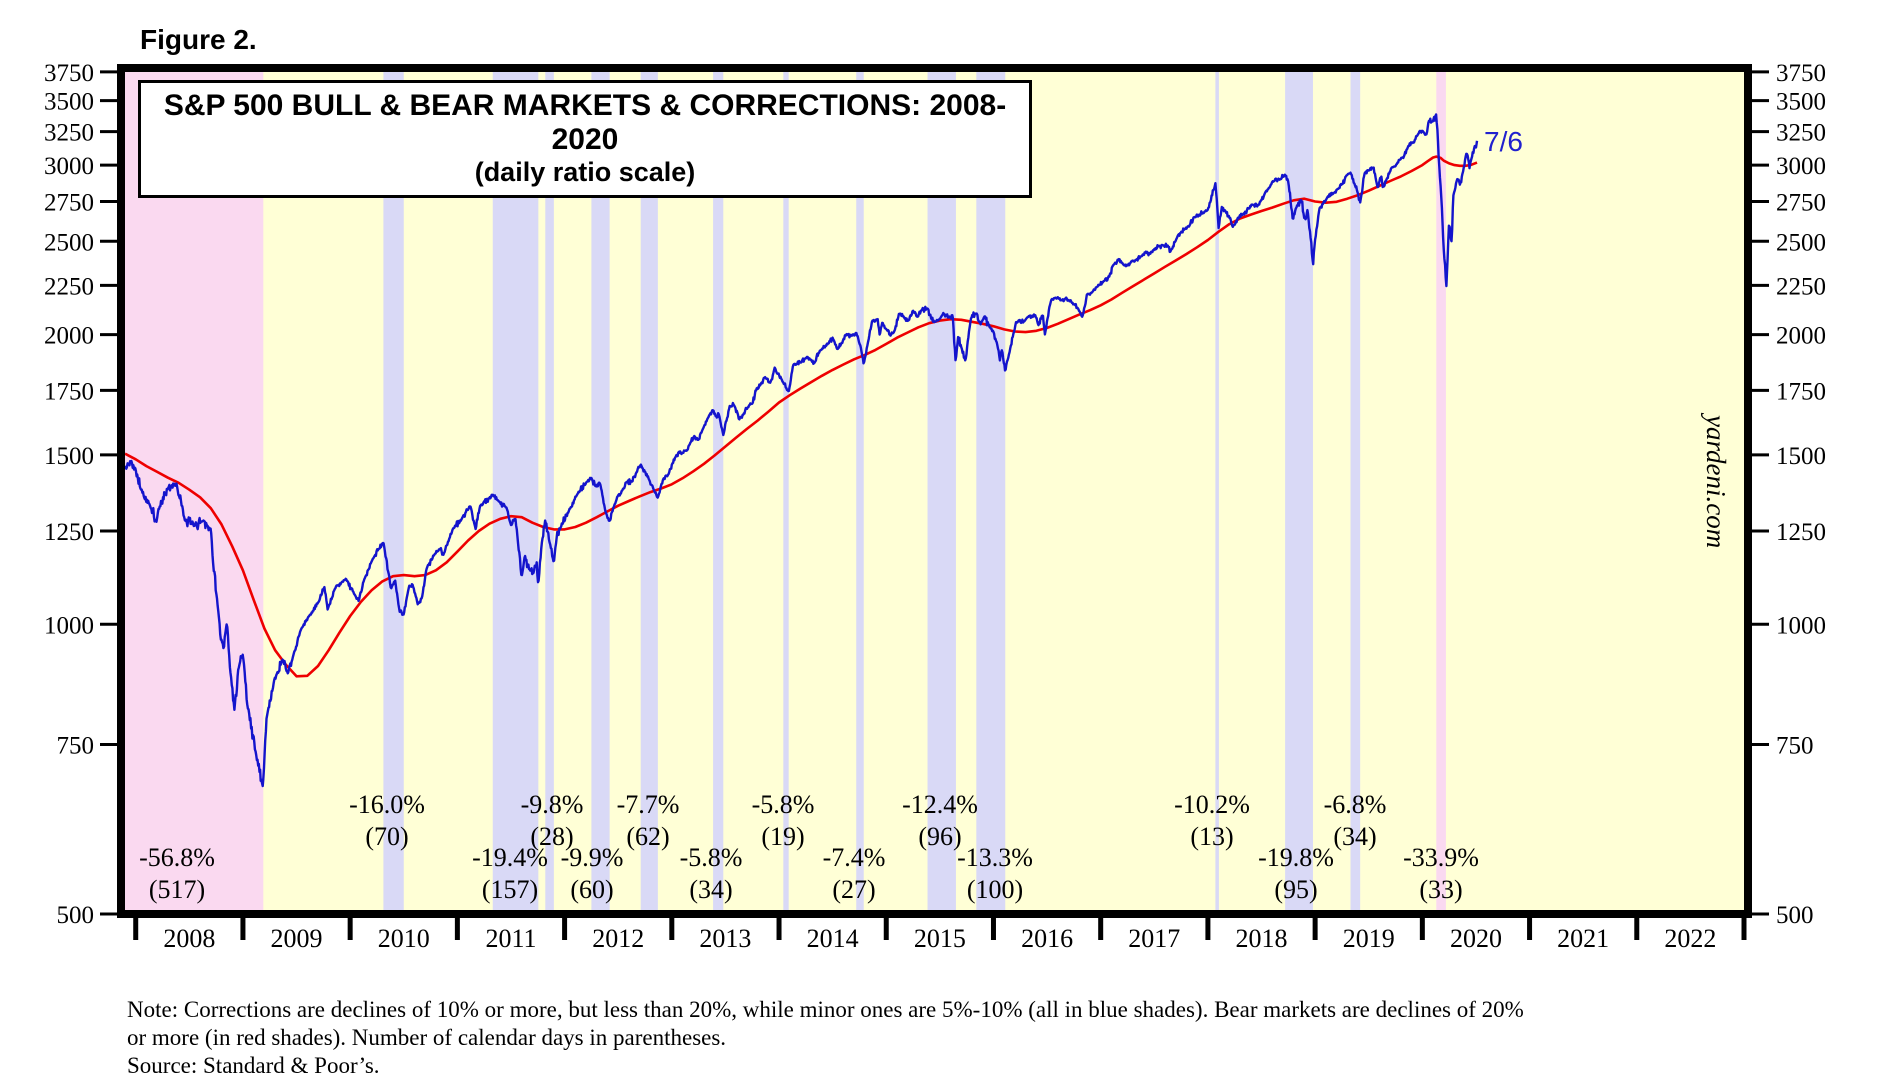 The height and width of the screenshot is (1088, 1900). What do you see at coordinates (76, 915) in the screenshot?
I see `y-axis-label-left: 500` at bounding box center [76, 915].